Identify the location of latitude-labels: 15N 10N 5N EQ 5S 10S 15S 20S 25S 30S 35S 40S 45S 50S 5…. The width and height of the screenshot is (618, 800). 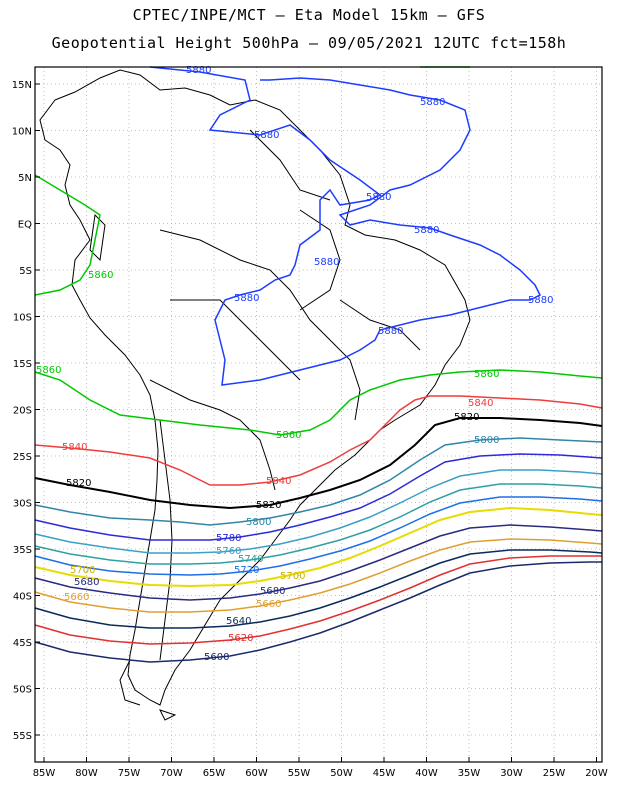
(26, 411).